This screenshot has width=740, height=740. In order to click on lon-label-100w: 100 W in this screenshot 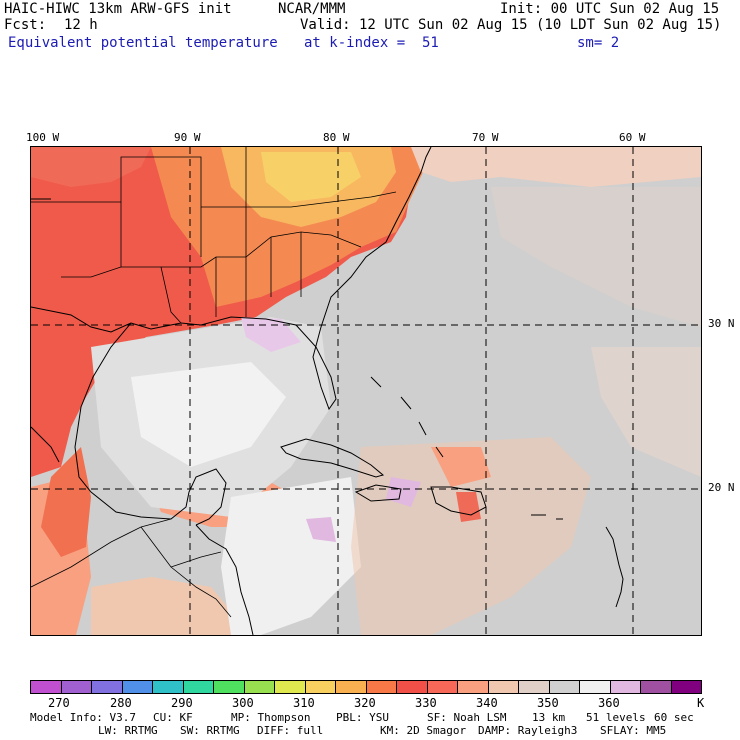, I will do `click(43, 137)`.